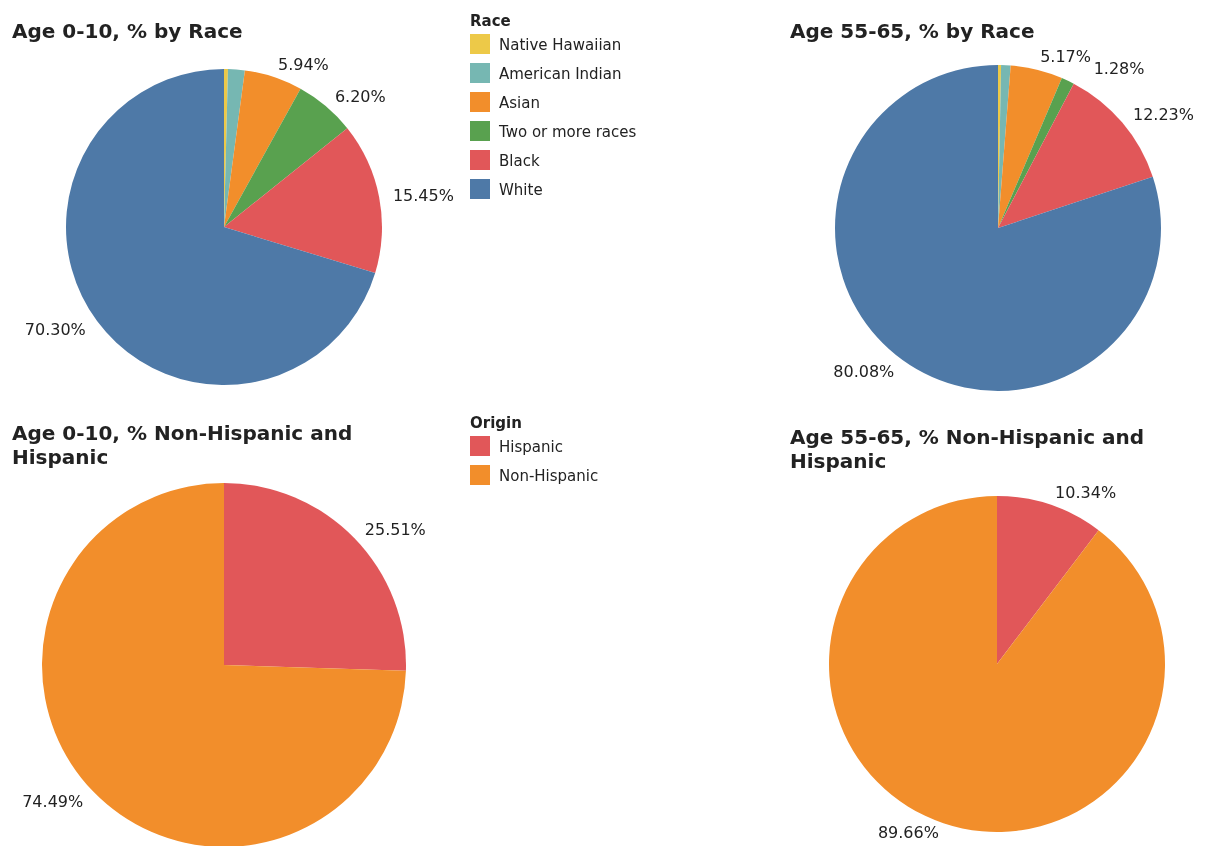 This screenshot has height=846, width=1214. Describe the element at coordinates (521, 190) in the screenshot. I see `legend-label: White` at that location.